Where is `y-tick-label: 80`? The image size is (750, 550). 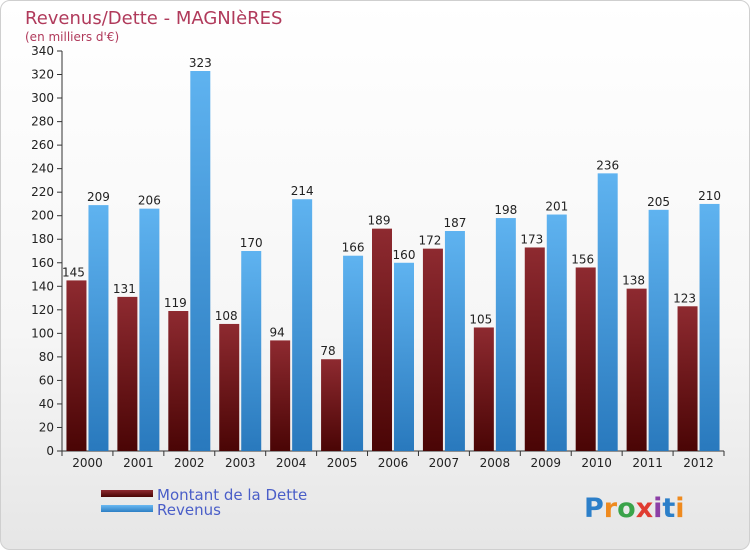 y-tick-label: 80 is located at coordinates (46, 357).